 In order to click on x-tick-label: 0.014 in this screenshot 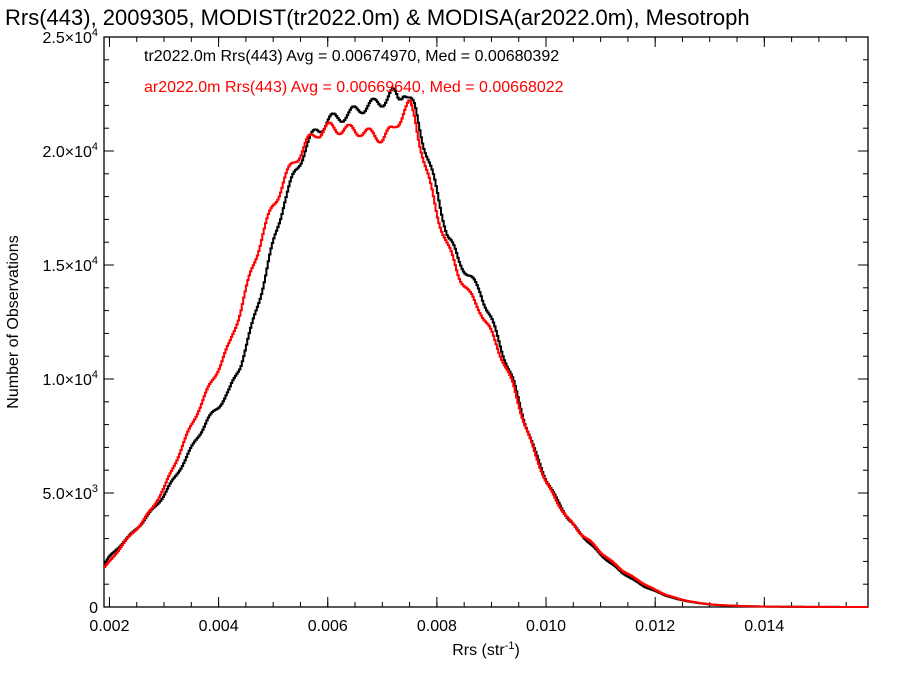, I will do `click(764, 626)`.